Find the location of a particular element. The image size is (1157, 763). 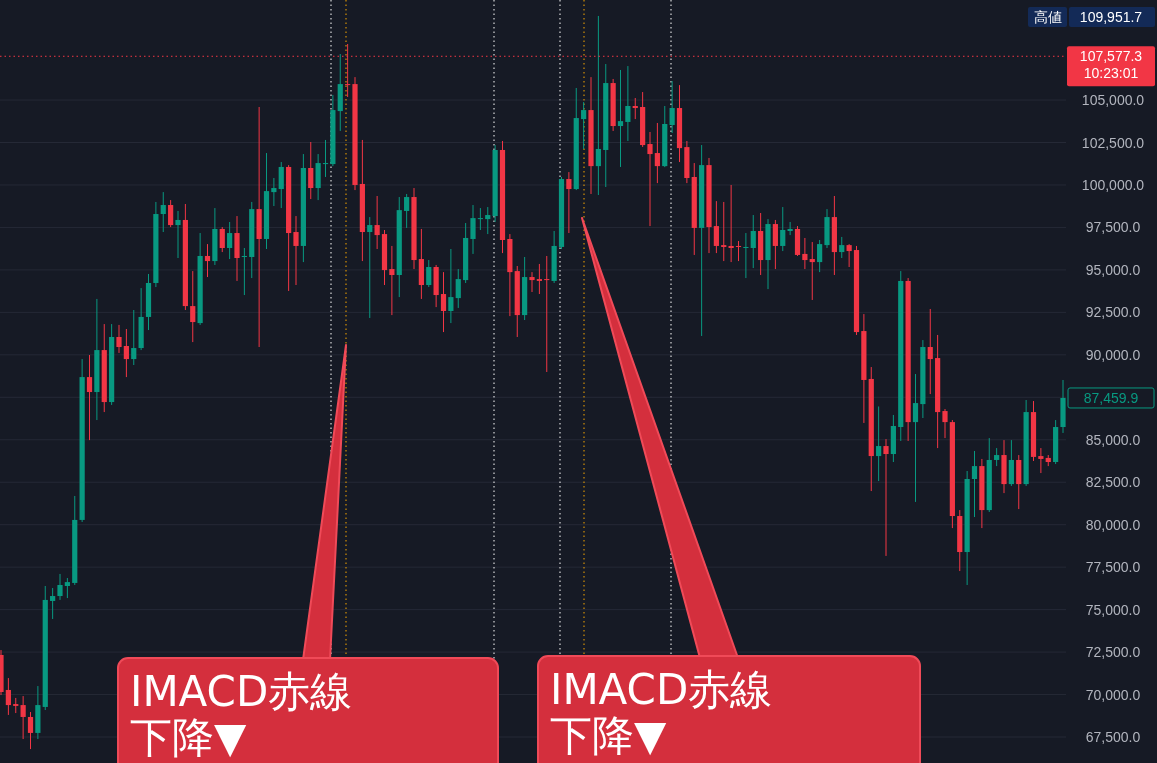

y-tick-label: 82,500.0 is located at coordinates (1113, 482).